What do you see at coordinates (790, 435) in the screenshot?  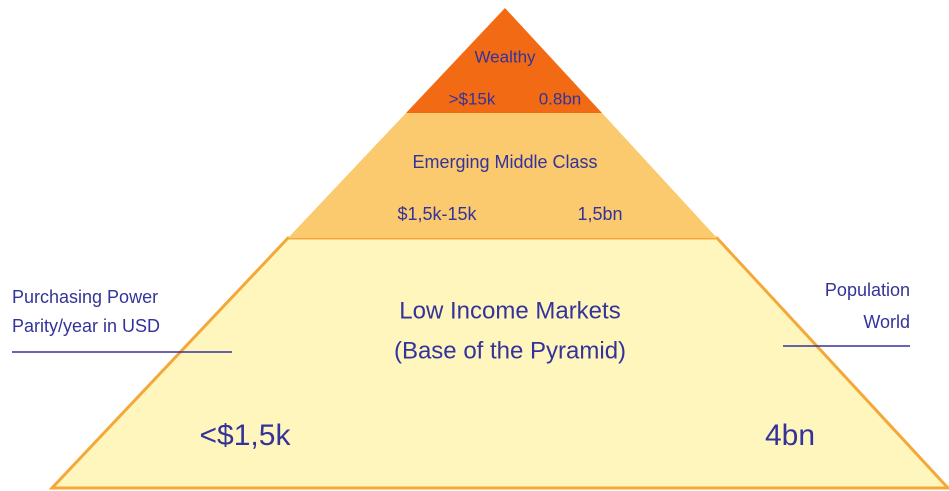 I see `tier-population: 4bn` at bounding box center [790, 435].